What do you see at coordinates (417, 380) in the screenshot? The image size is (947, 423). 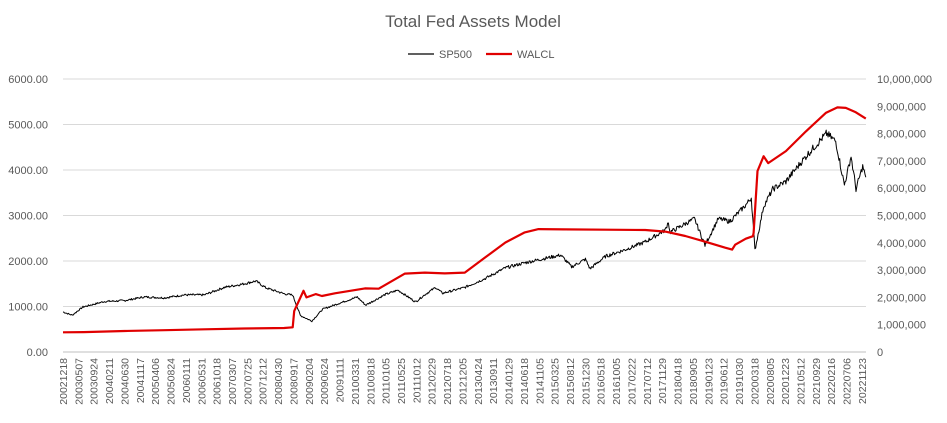 I see `x-tick-label: 20111012` at bounding box center [417, 380].